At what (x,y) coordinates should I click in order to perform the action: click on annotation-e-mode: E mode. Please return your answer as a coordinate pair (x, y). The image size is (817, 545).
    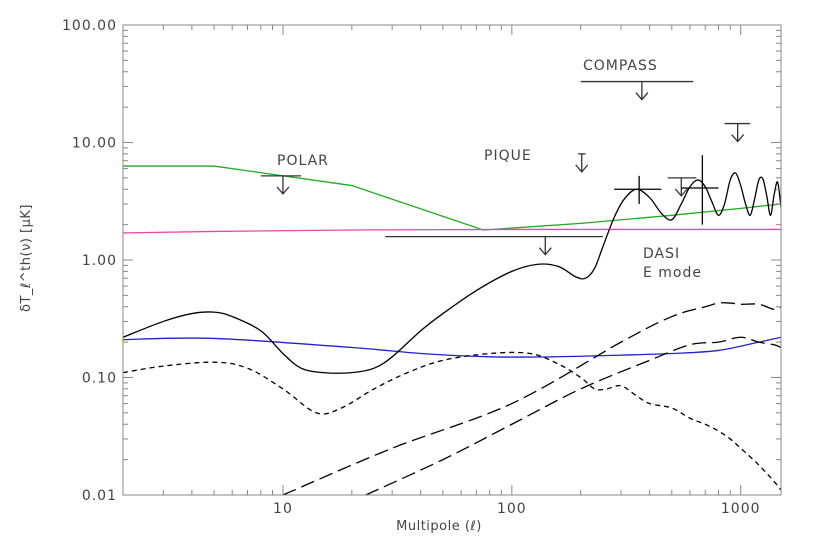
    Looking at the image, I should click on (672, 273).